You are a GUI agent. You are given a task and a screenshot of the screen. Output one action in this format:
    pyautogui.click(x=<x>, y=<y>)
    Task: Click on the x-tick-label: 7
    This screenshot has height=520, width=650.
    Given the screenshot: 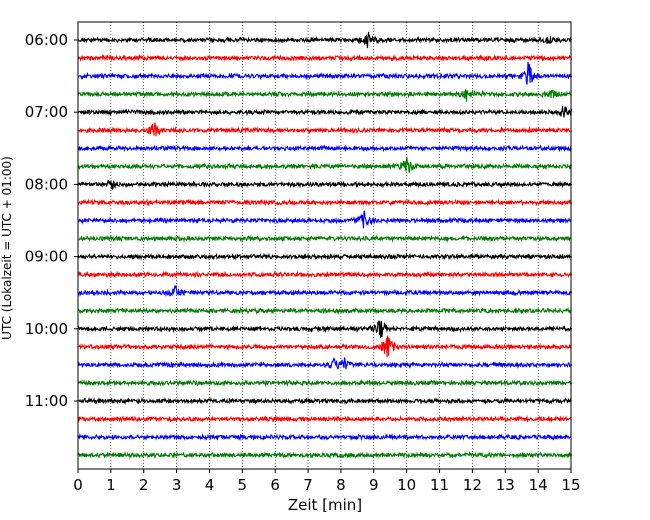 What is the action you would take?
    pyautogui.click(x=308, y=485)
    